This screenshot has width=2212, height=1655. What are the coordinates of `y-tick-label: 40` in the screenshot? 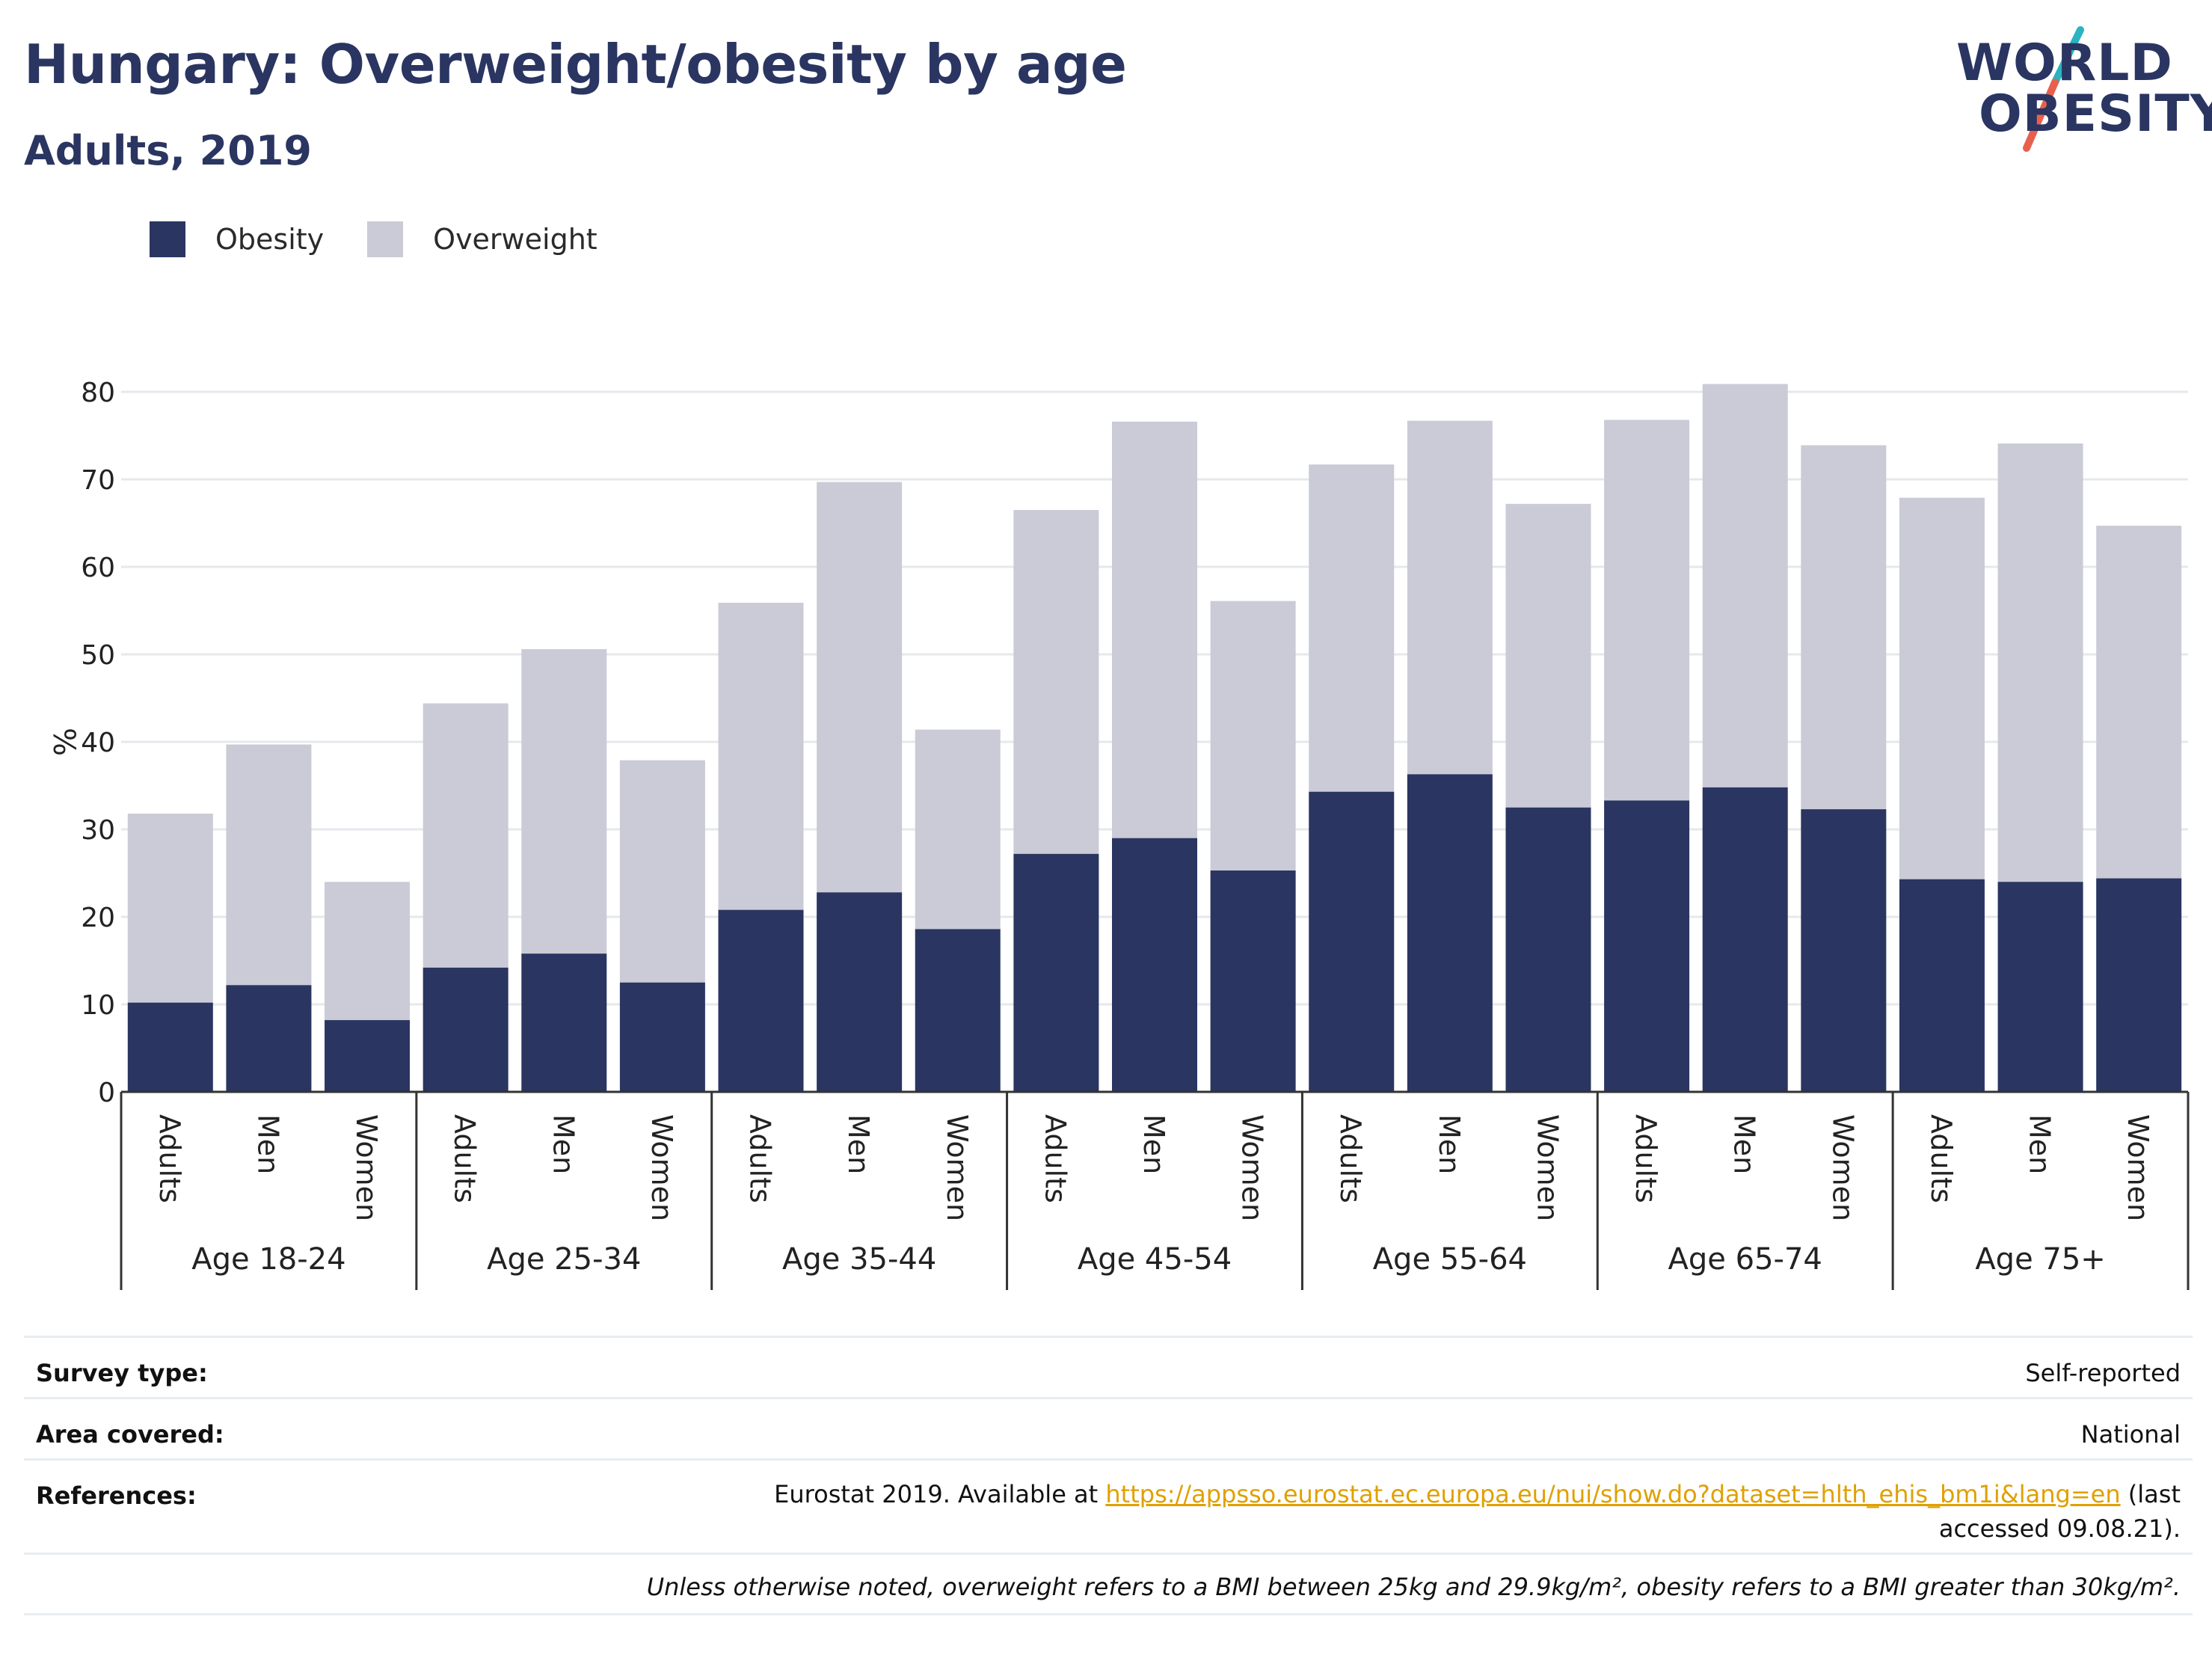 It's located at (98, 743).